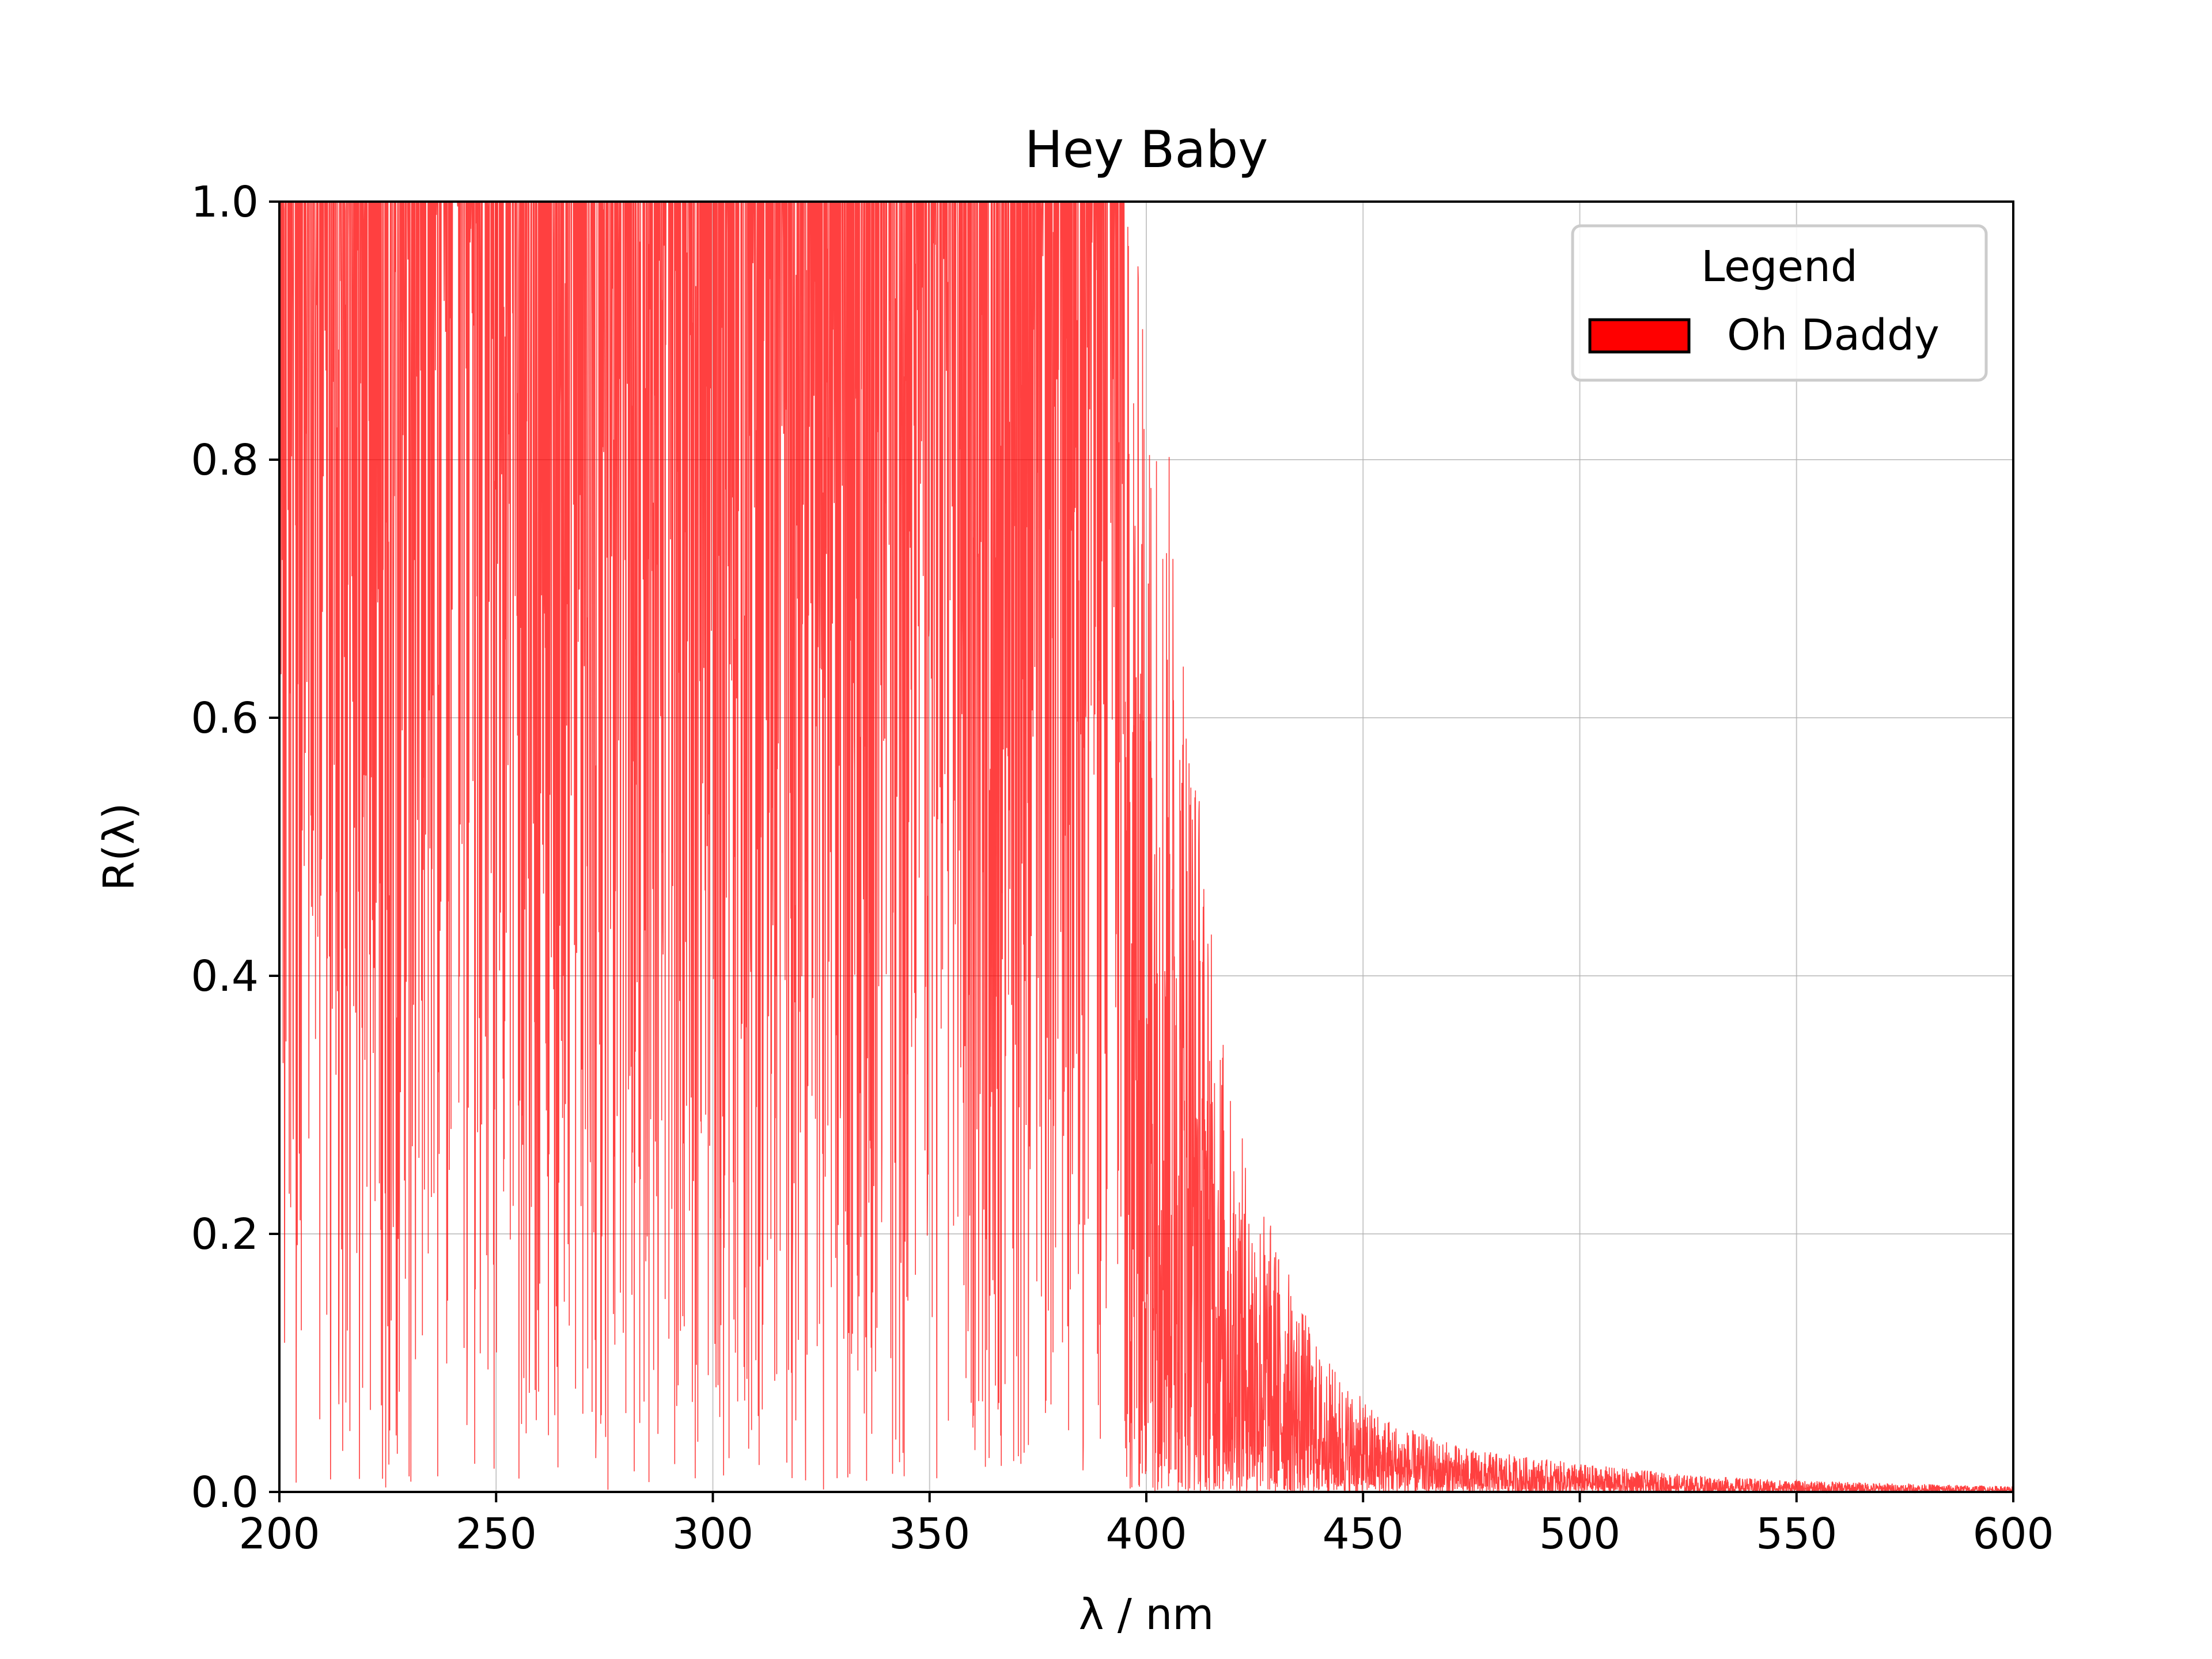 The height and width of the screenshot is (1659, 2212). I want to click on y-axis-label: R(λ), so click(119, 847).